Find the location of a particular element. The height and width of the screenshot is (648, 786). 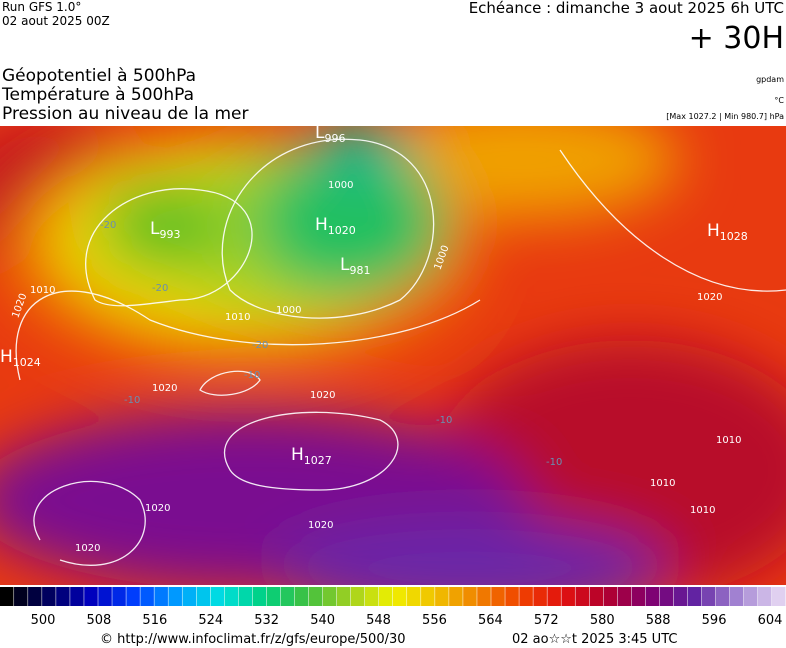

colorbar-tick-label: 548 is located at coordinates (378, 620).